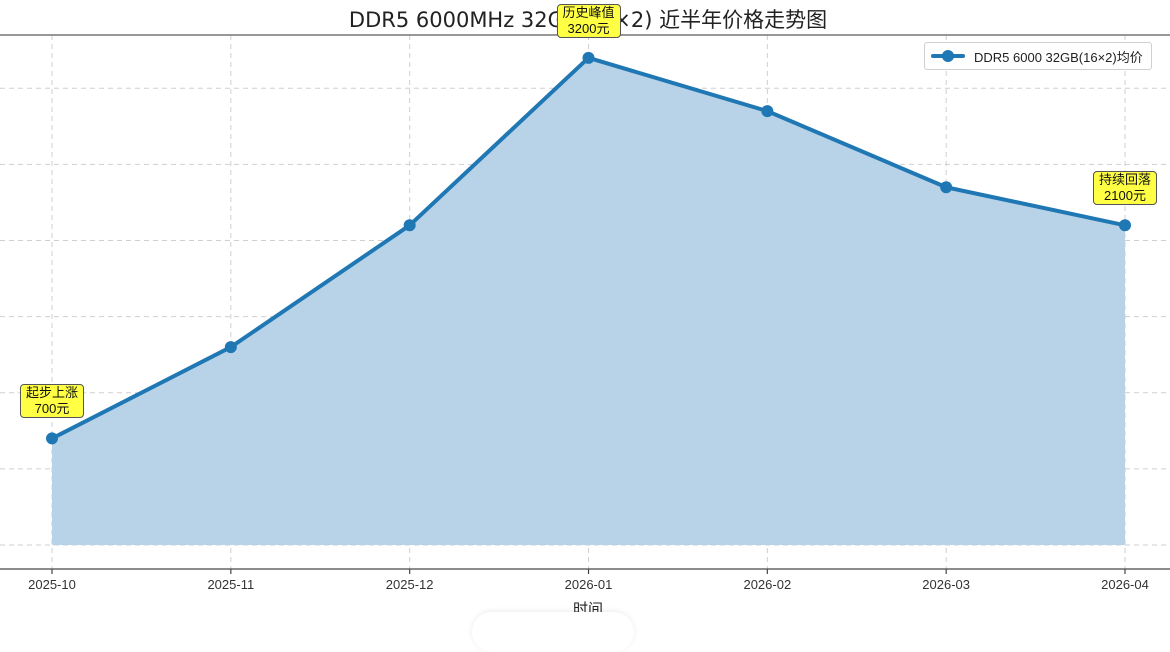 The height and width of the screenshot is (652, 1170). Describe the element at coordinates (52, 394) in the screenshot. I see `annotation-label: 起步上涨` at that location.